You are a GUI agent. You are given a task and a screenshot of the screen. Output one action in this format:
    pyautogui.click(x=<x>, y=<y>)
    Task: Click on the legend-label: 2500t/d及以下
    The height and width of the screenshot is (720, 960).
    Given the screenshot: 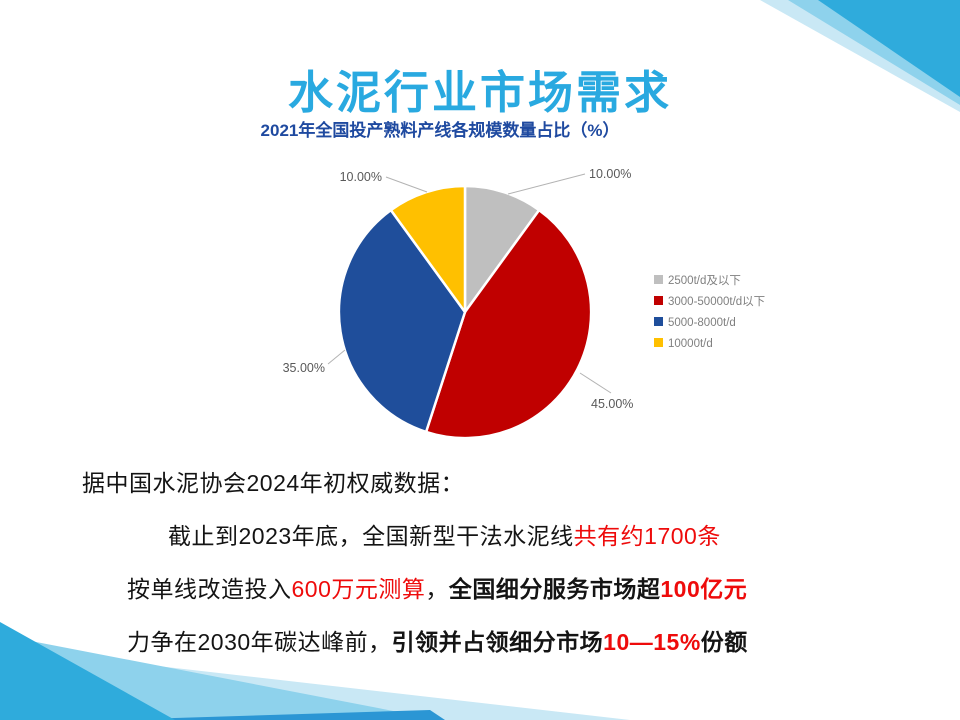 What is the action you would take?
    pyautogui.click(x=704, y=280)
    